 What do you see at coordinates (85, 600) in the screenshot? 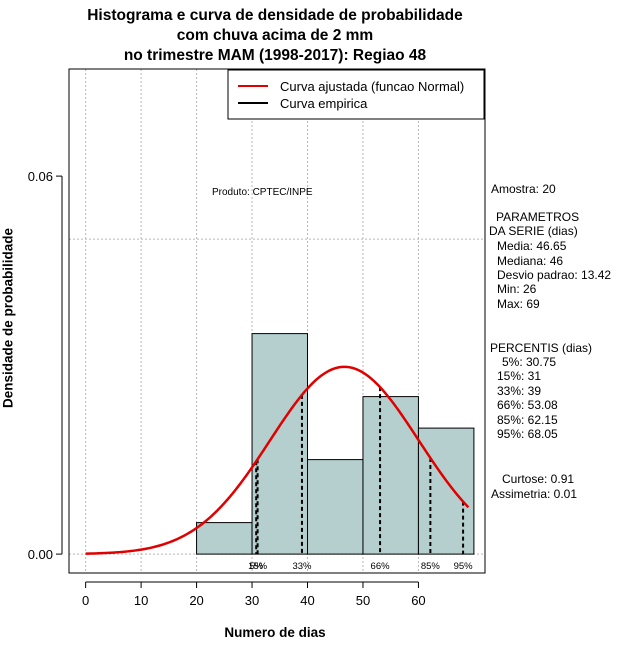
I see `x-tick-label: 0` at bounding box center [85, 600].